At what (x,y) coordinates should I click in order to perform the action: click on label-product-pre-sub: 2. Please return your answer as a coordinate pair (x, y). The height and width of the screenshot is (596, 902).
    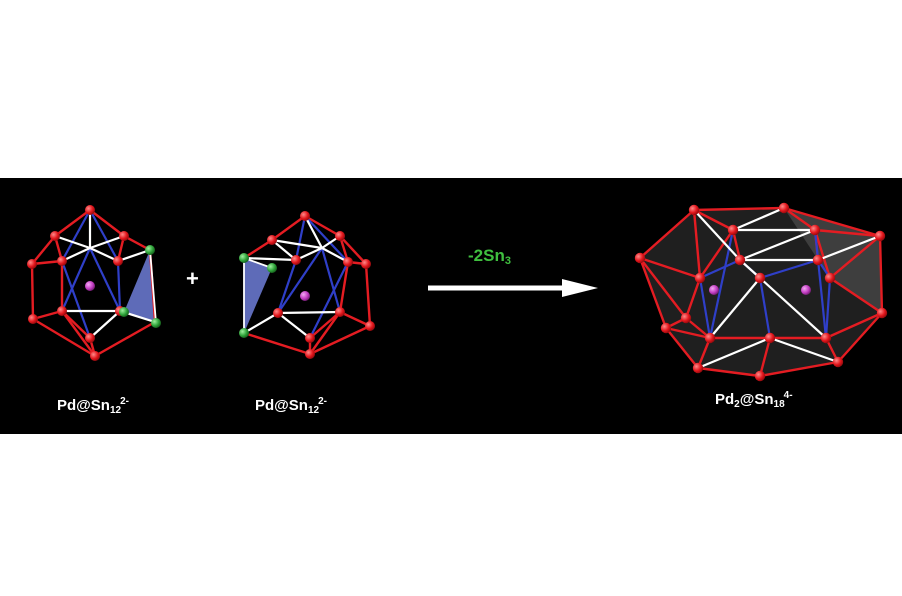
    Looking at the image, I should click on (737, 404).